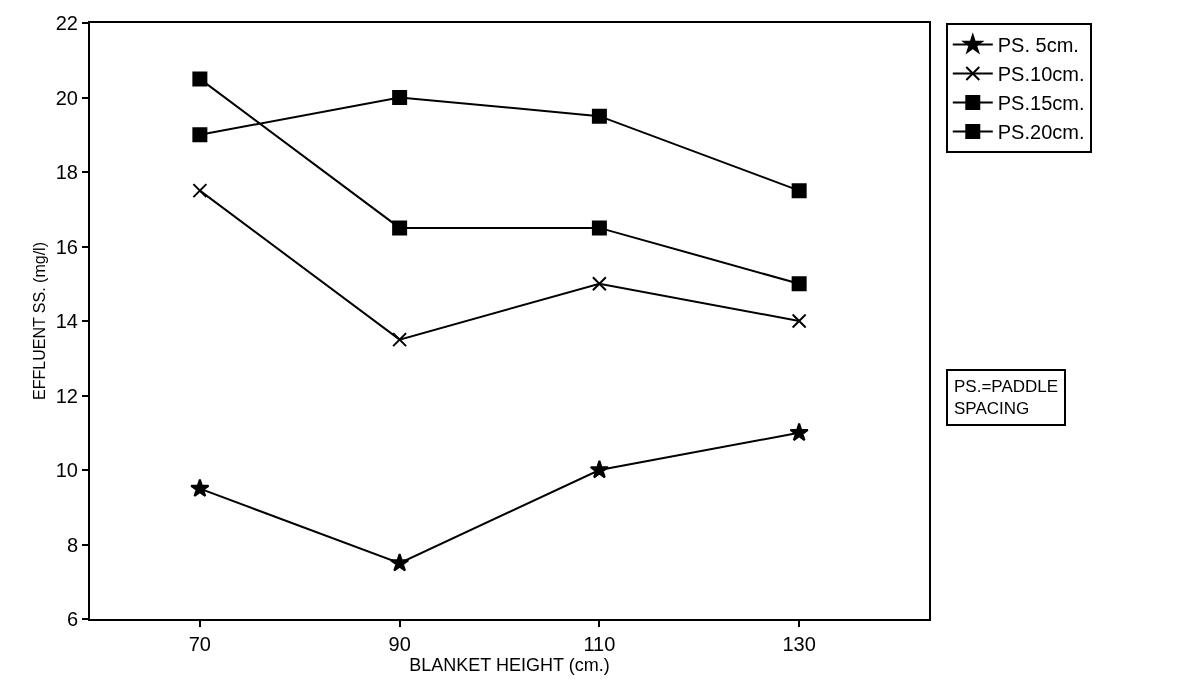 This screenshot has height=689, width=1179. I want to click on legend-label: PS.10cm., so click(1041, 74).